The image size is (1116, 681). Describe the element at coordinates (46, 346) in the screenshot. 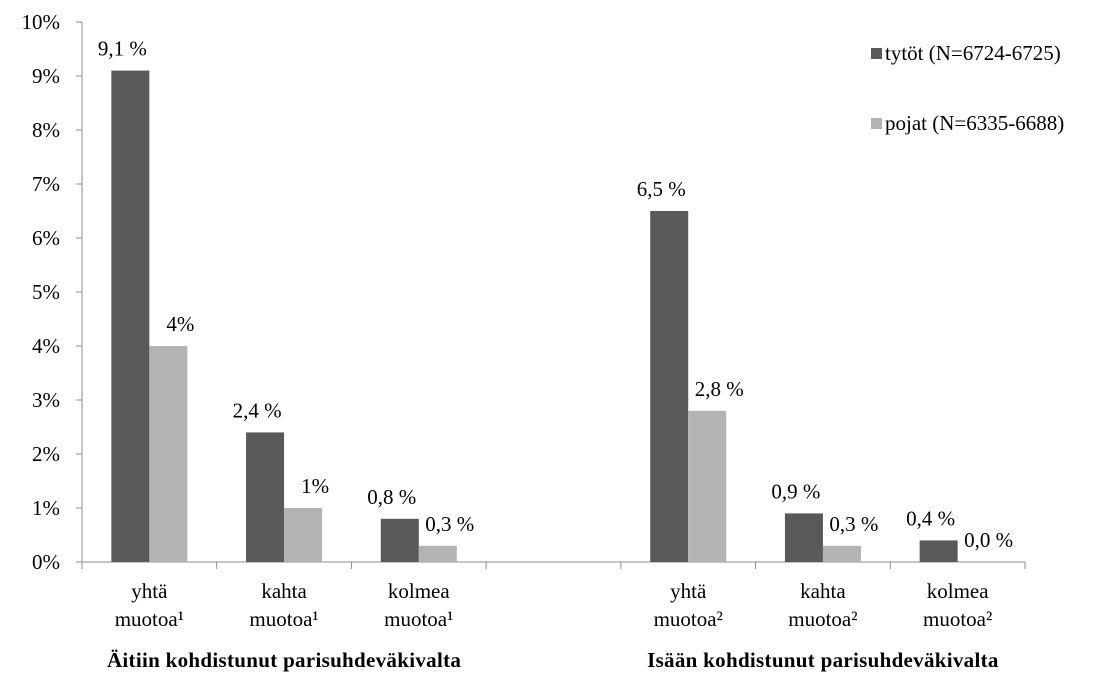

I see `y-tick-label: 4%` at that location.